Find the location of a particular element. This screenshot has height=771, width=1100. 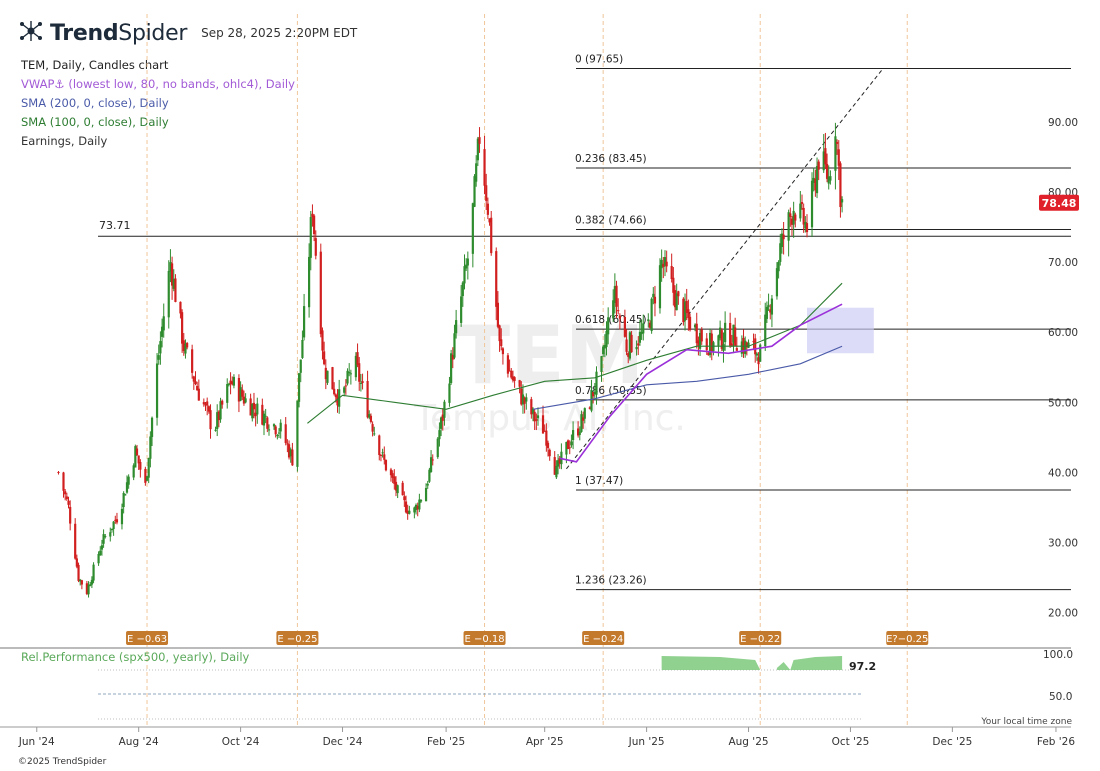

sma200-line is located at coordinates (687, 377).